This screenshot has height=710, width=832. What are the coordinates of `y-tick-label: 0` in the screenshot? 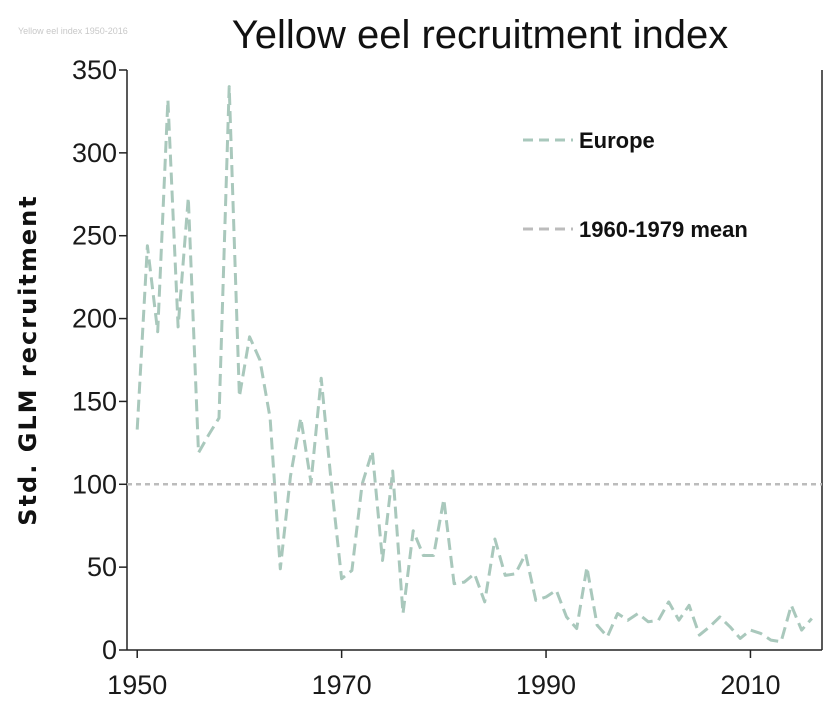 It's located at (109, 650).